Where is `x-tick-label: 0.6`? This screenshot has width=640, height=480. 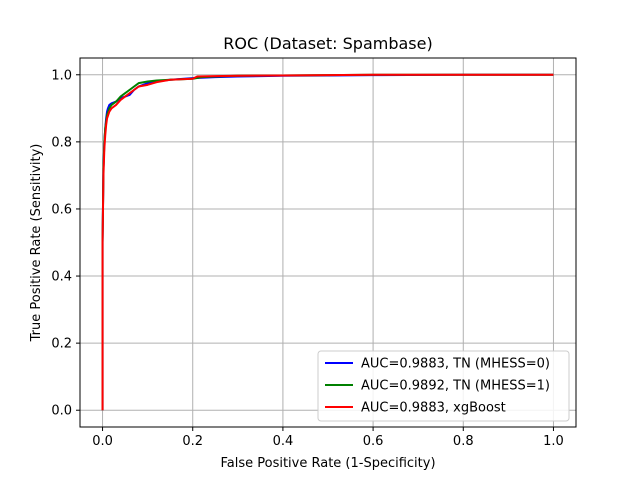 x-tick-label: 0.6 is located at coordinates (373, 441).